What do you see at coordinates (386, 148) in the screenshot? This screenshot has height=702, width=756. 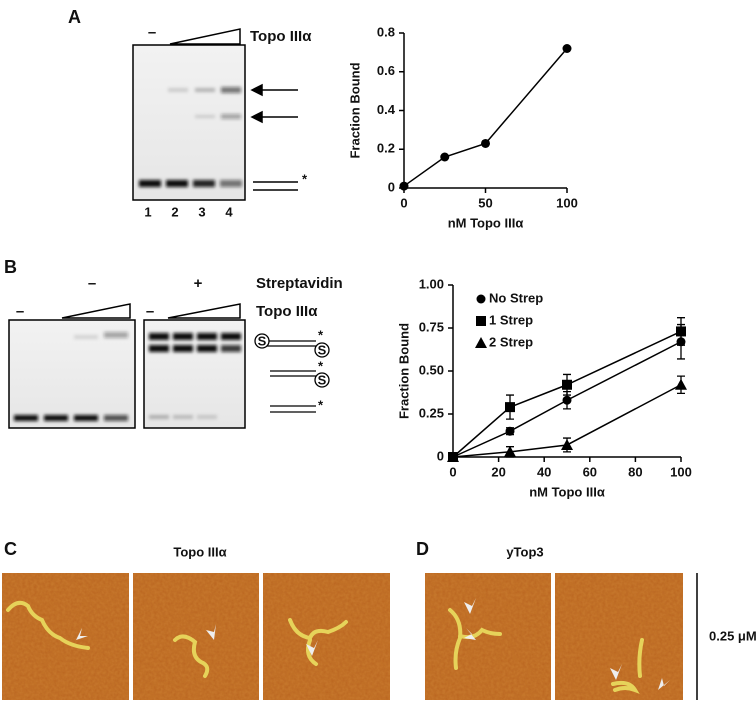 I see `y-tick-label: 0.2` at bounding box center [386, 148].